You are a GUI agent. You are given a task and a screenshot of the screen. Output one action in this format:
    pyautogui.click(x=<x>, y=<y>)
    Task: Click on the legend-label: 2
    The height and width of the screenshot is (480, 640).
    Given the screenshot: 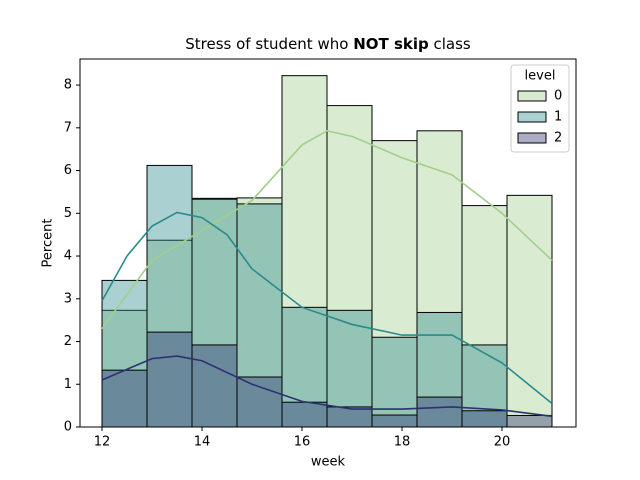 What is the action you would take?
    pyautogui.click(x=558, y=138)
    